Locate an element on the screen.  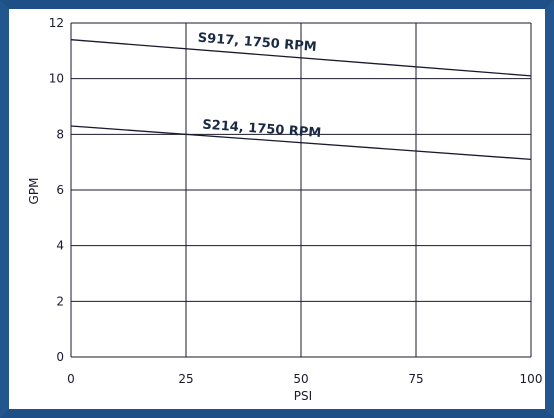
x-axis-title: PSI is located at coordinates (303, 396).